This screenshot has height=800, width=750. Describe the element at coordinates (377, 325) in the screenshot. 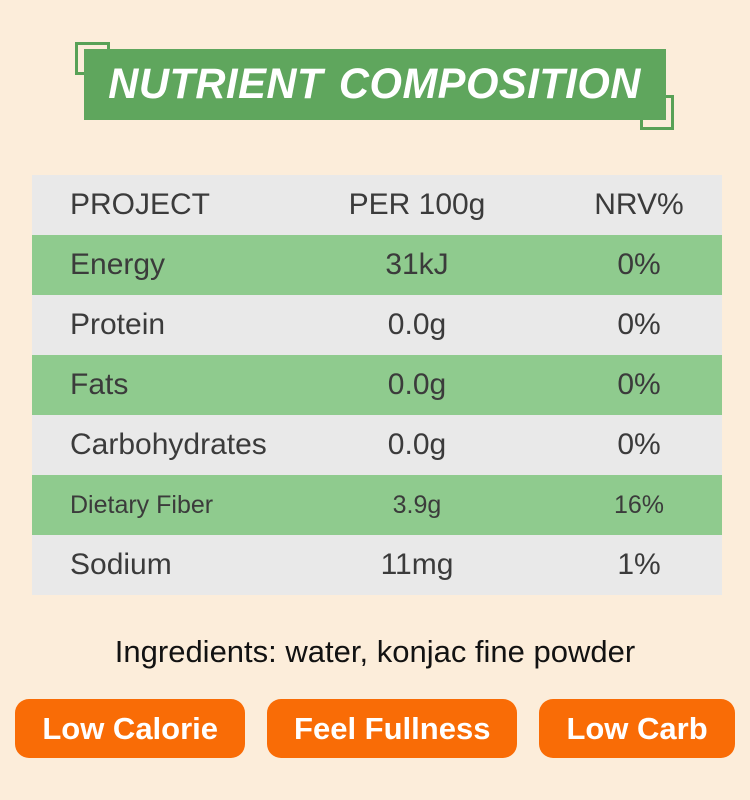

I see `table-row: Protein 0.0g 0%` at that location.